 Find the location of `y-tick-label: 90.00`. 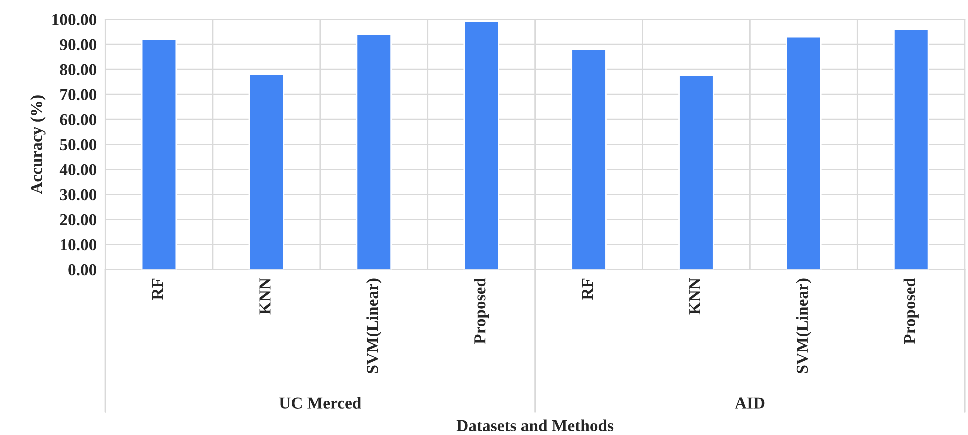

y-tick-label: 90.00 is located at coordinates (78, 45).